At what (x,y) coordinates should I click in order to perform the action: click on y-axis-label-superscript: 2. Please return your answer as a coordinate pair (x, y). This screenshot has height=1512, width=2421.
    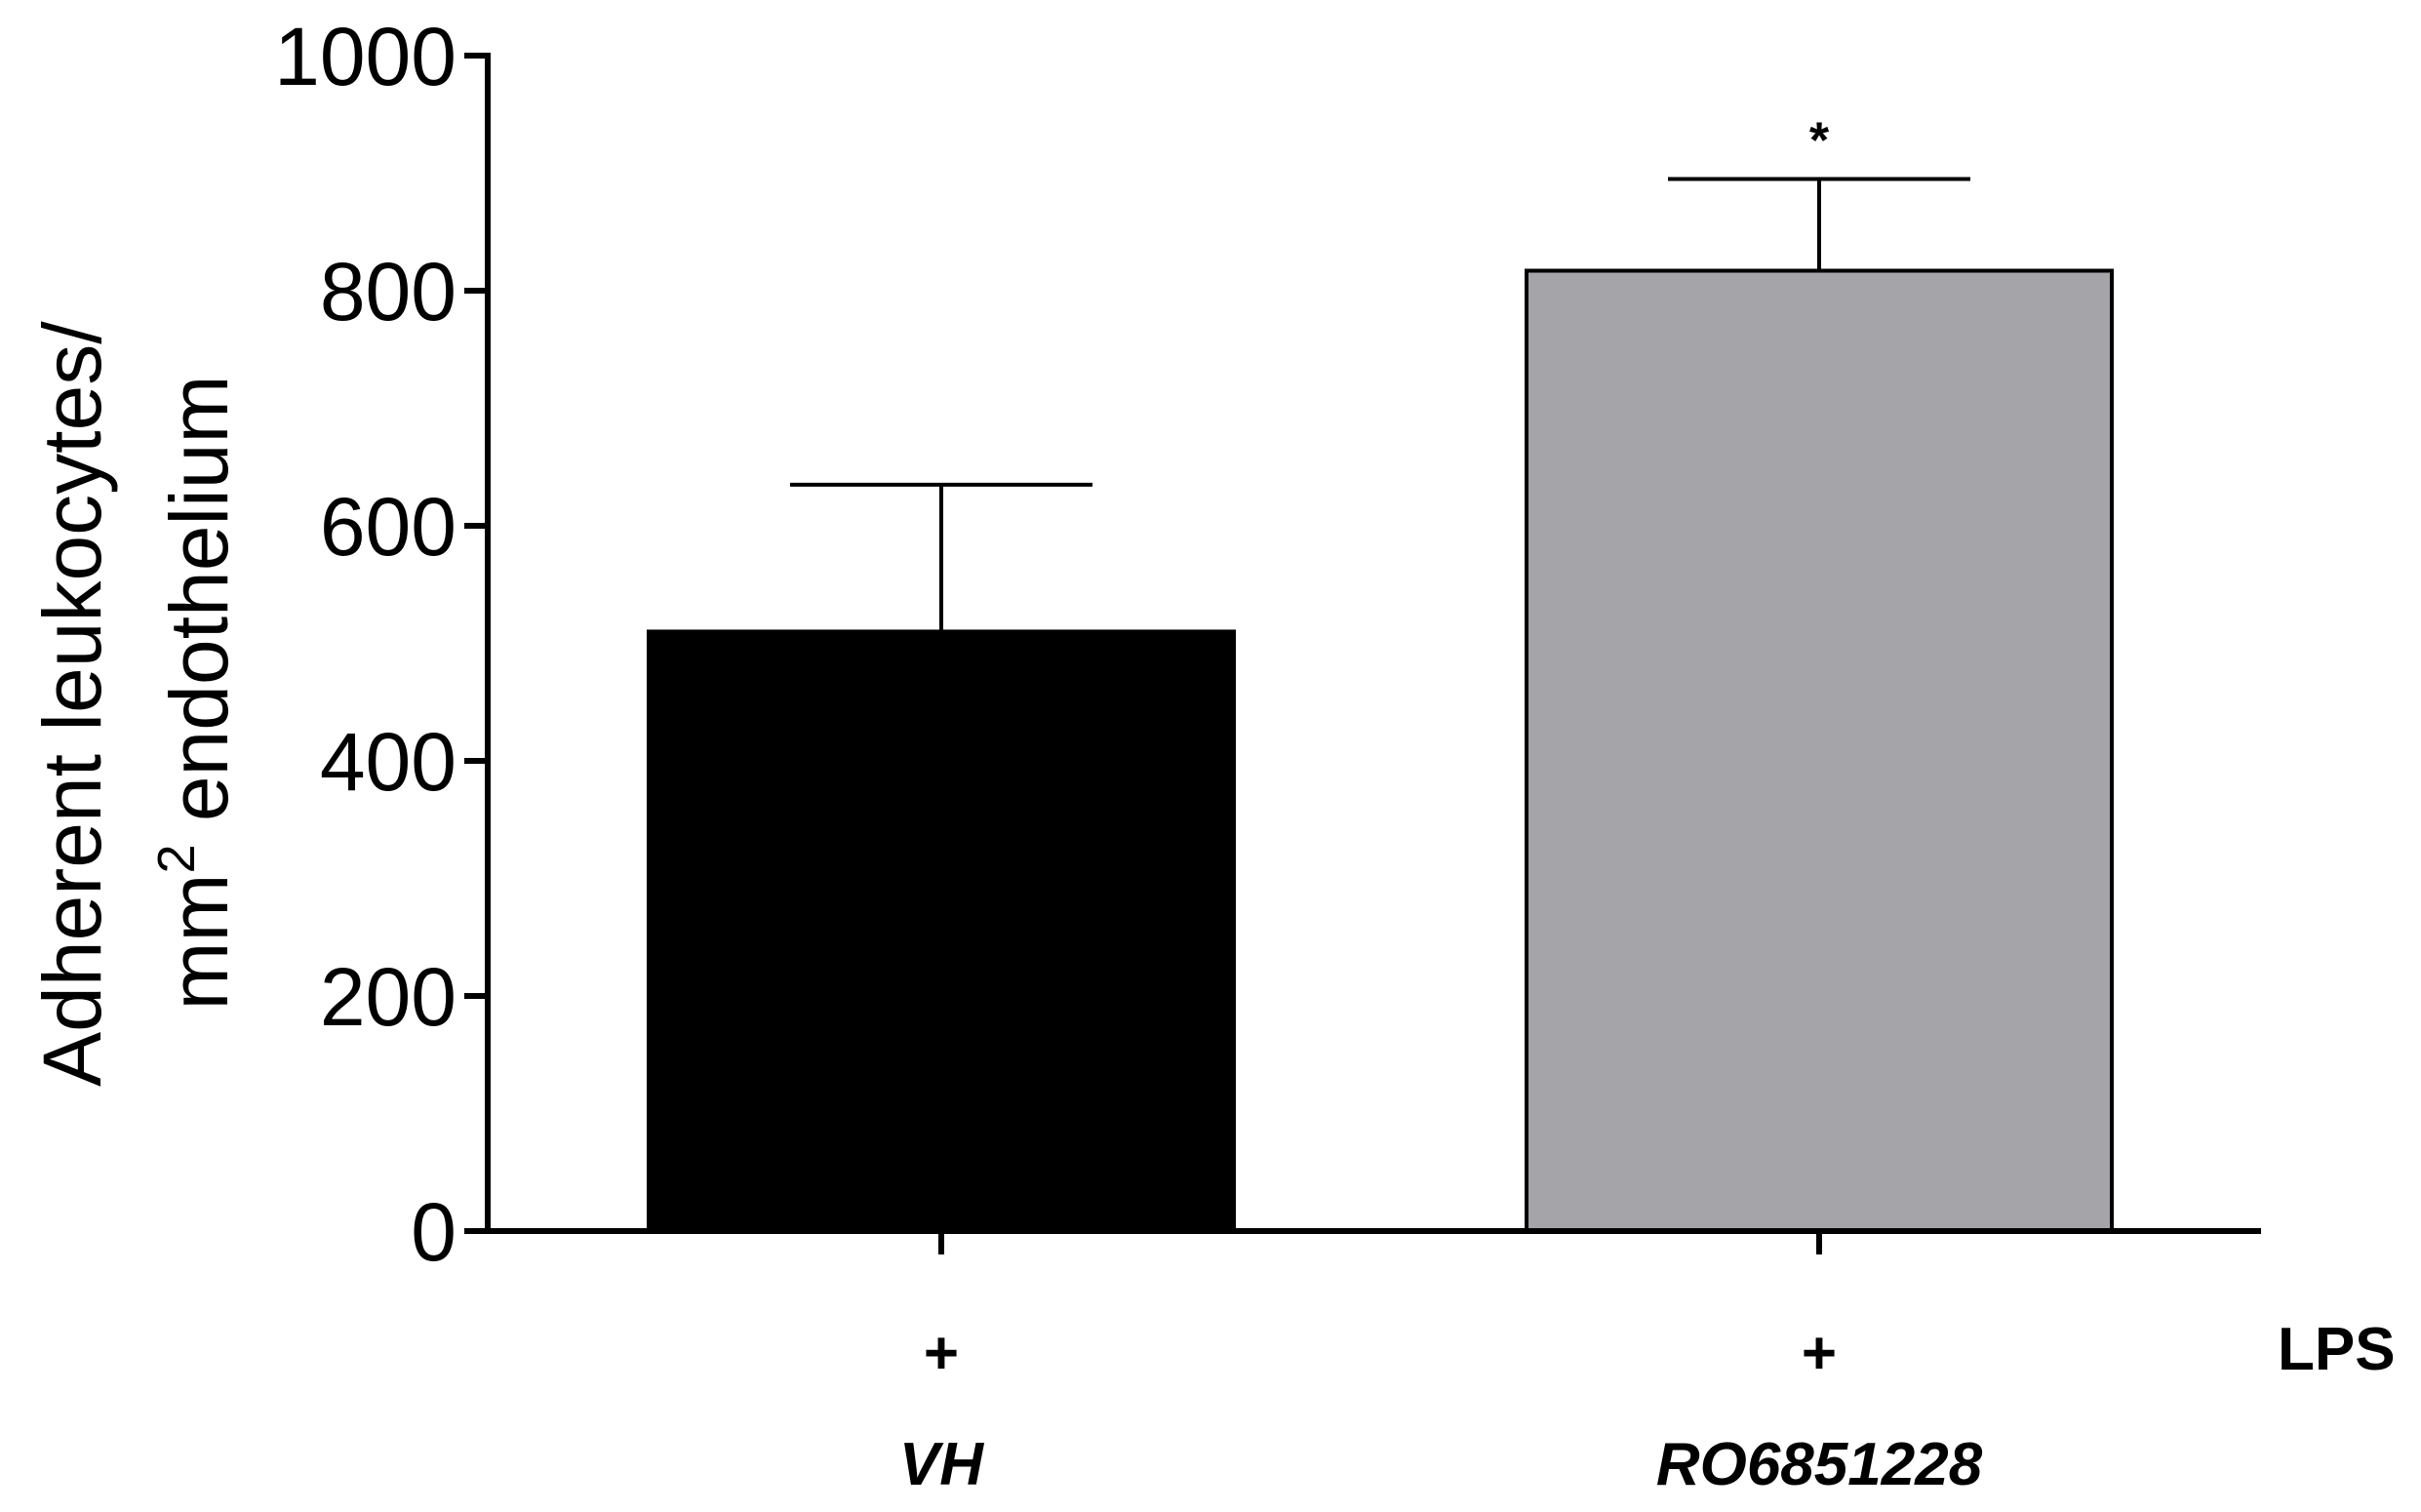
    Looking at the image, I should click on (177, 859).